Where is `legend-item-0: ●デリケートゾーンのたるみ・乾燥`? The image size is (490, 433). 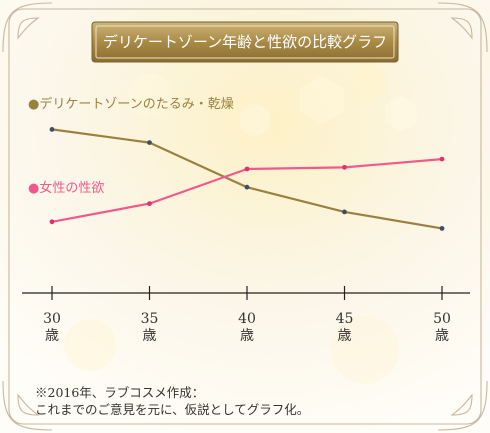
legend-item-0: ●デリケートゾーンのたるみ・乾燥 is located at coordinates (131, 104).